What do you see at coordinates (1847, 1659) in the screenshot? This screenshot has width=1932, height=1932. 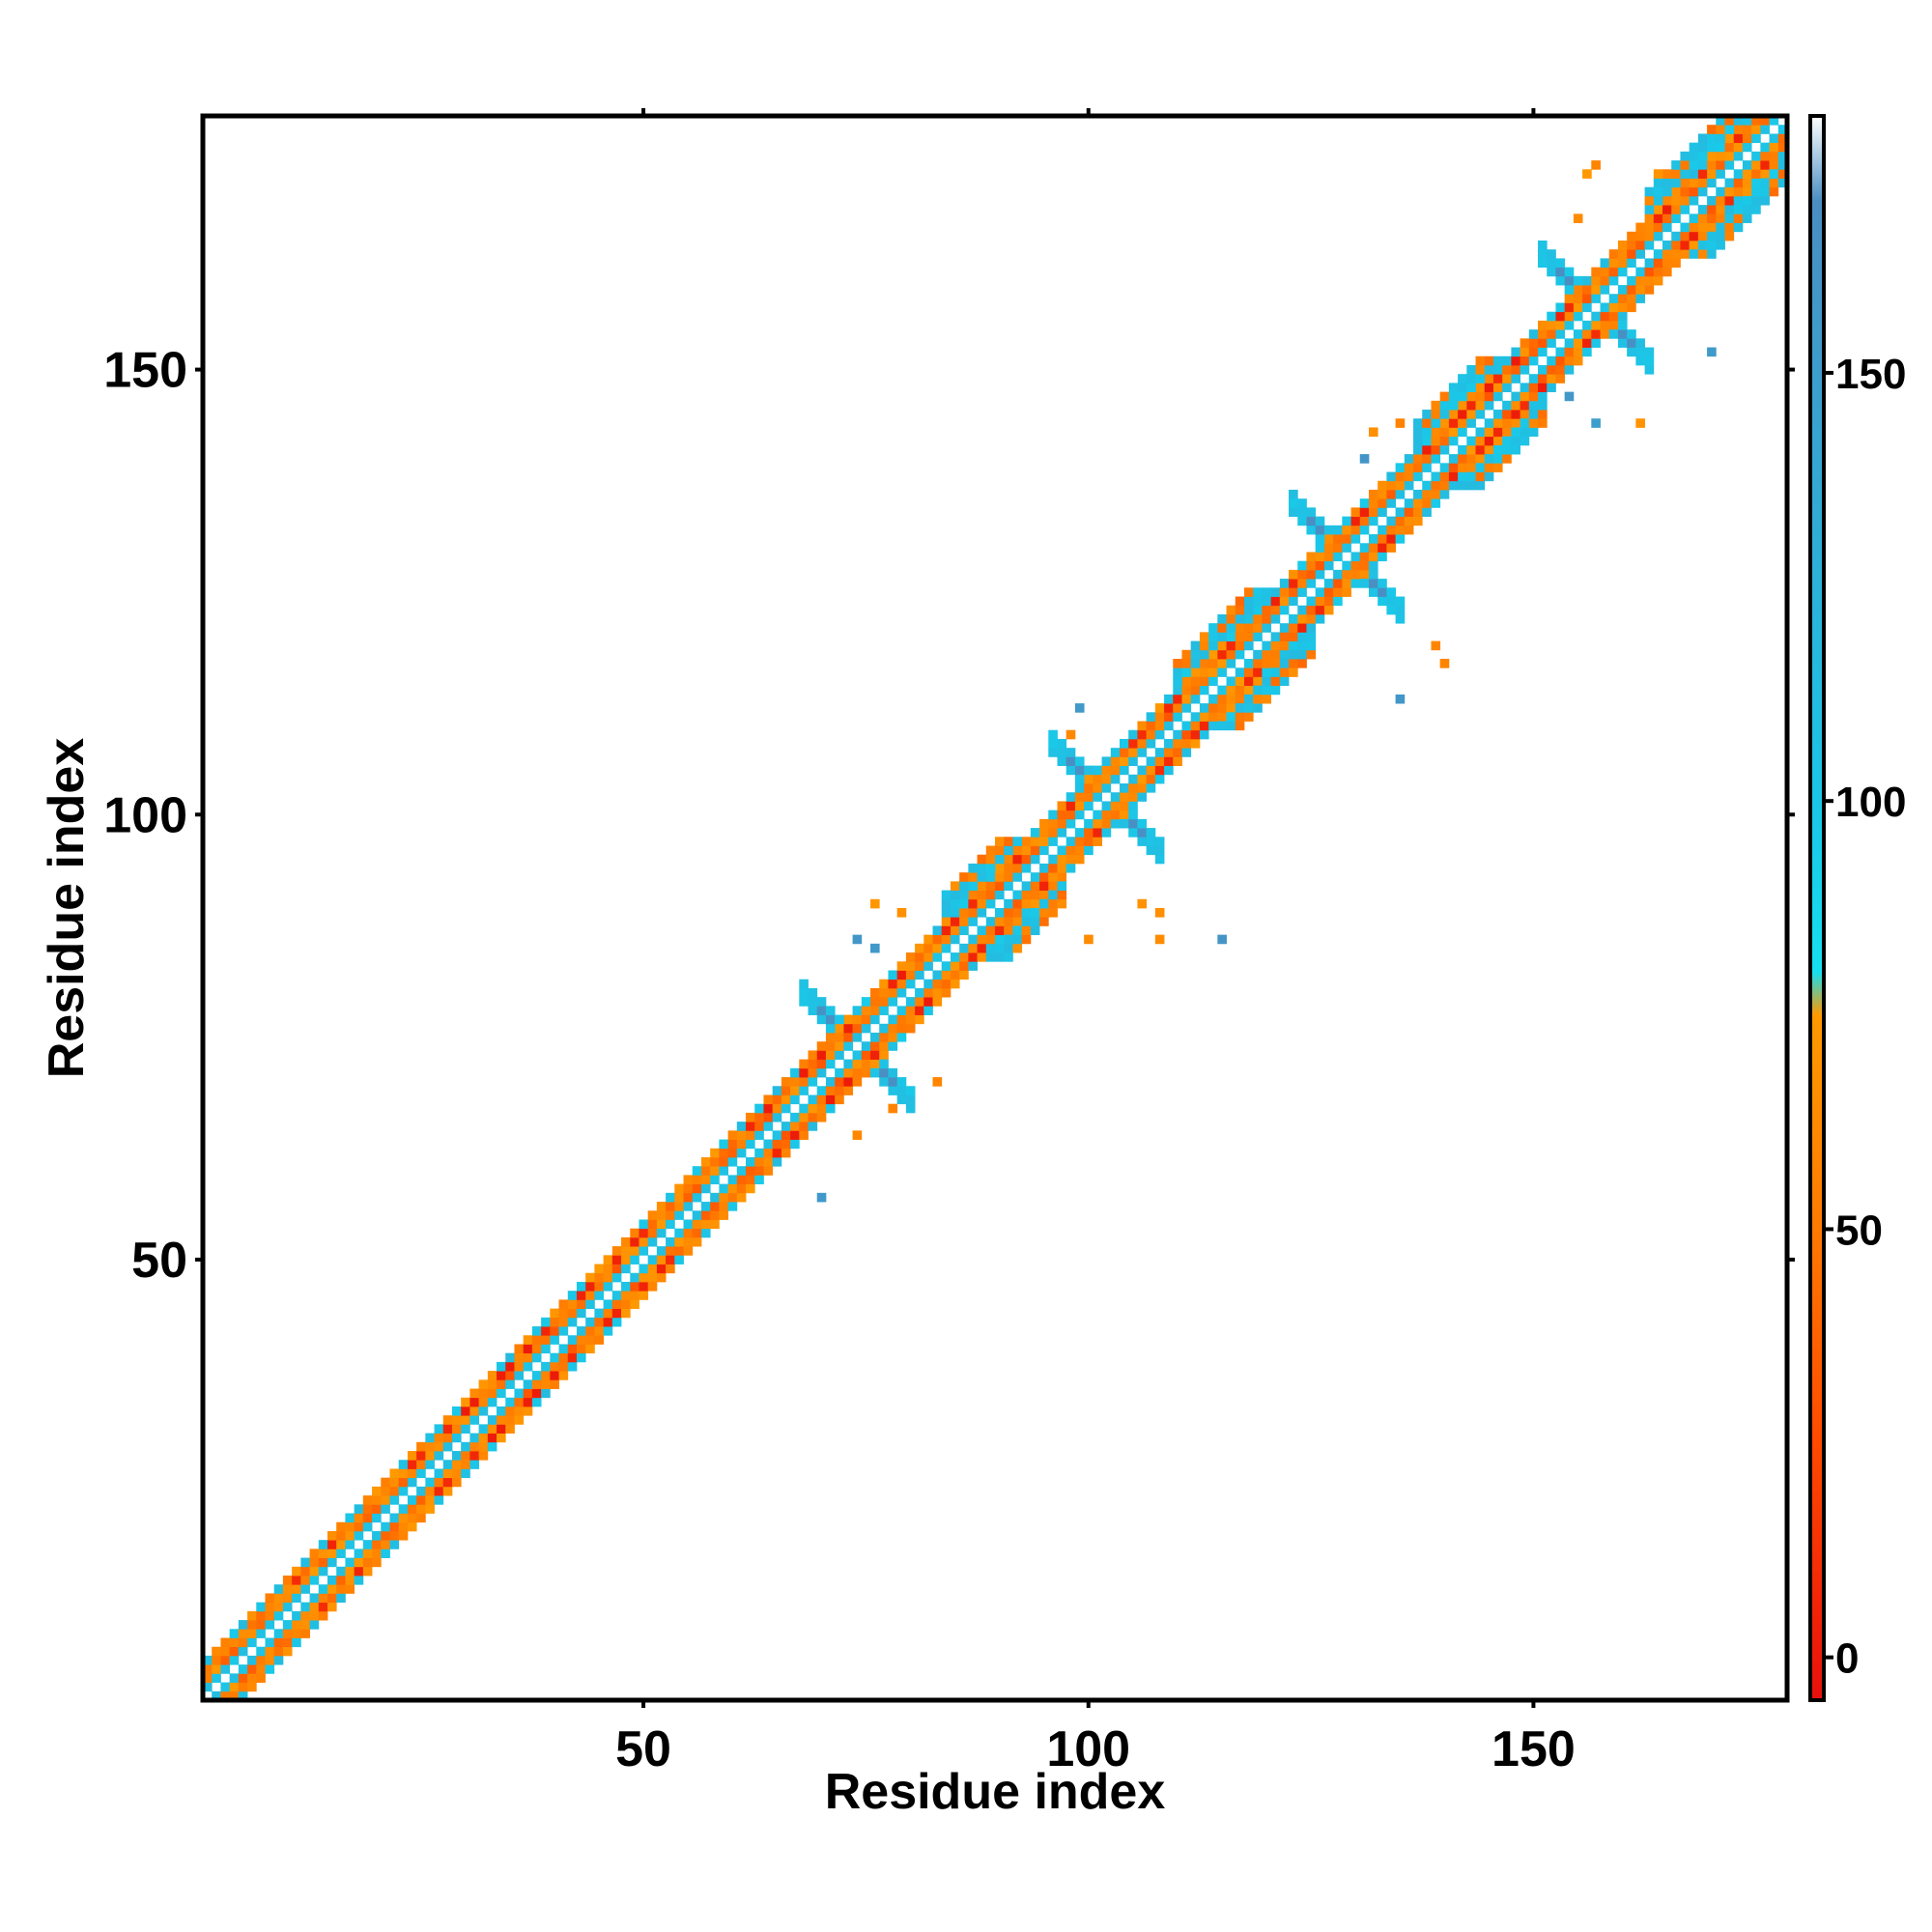 I see `colorbar-tick-label: 0` at bounding box center [1847, 1659].